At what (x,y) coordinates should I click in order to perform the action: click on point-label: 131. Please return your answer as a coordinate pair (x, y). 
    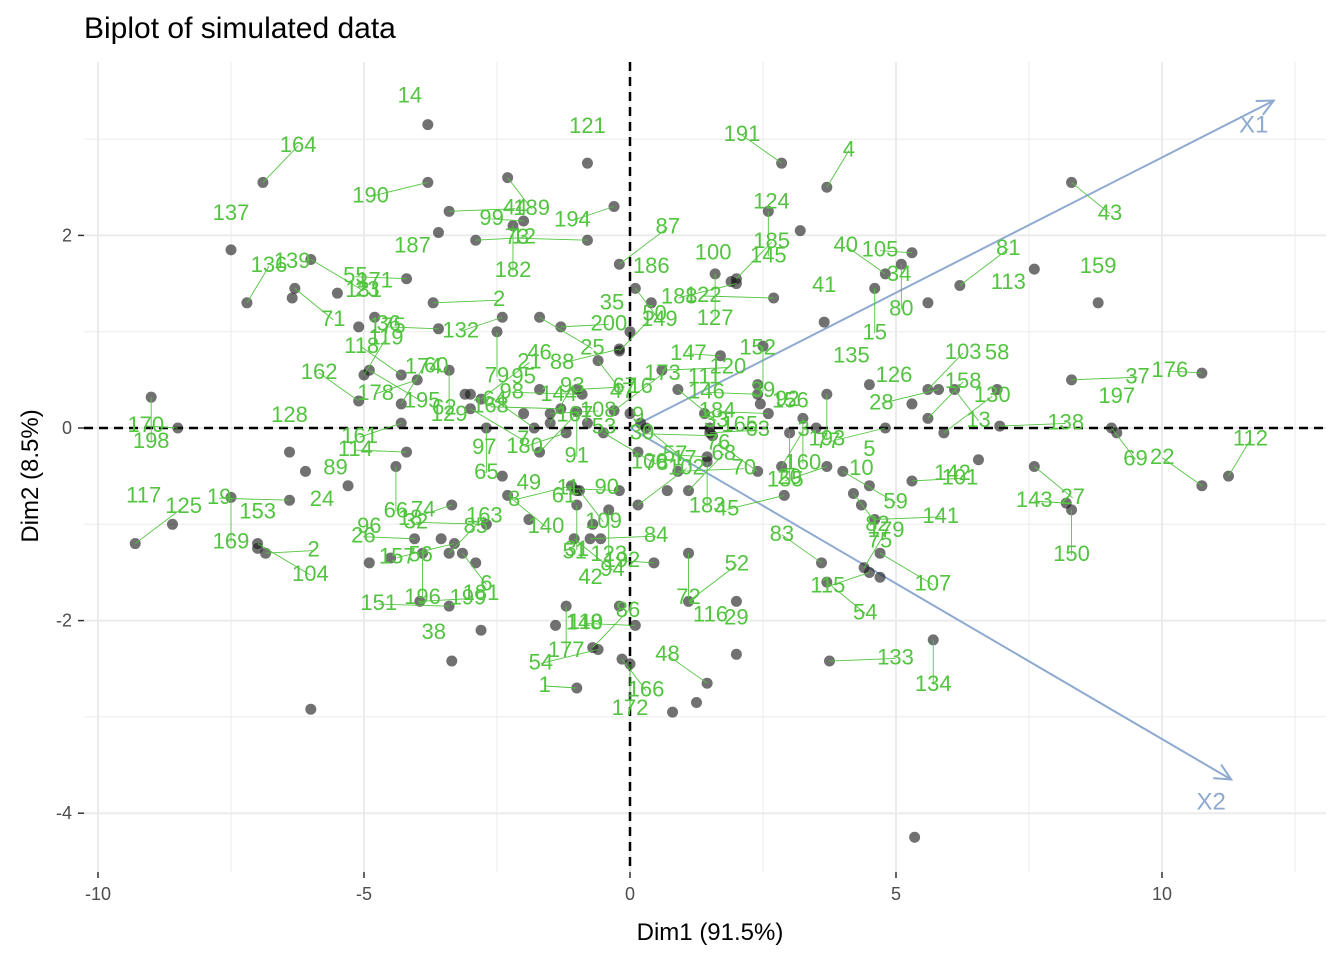
    Looking at the image, I should click on (363, 289).